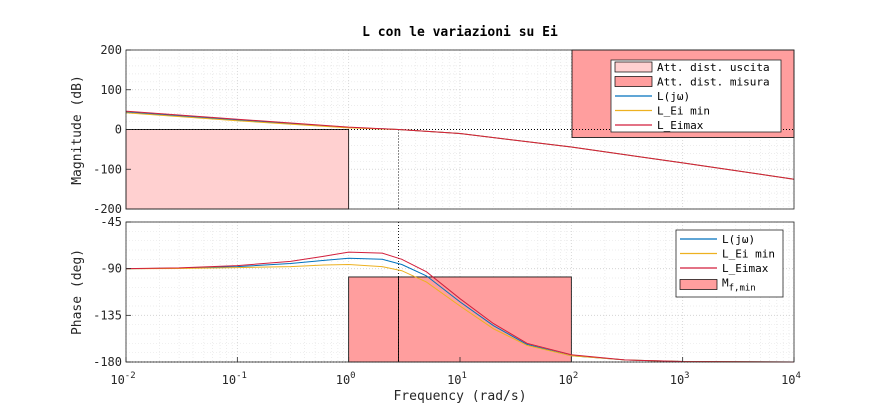  I want to click on chart-title: L con le variazioni su Ei, so click(460, 32).